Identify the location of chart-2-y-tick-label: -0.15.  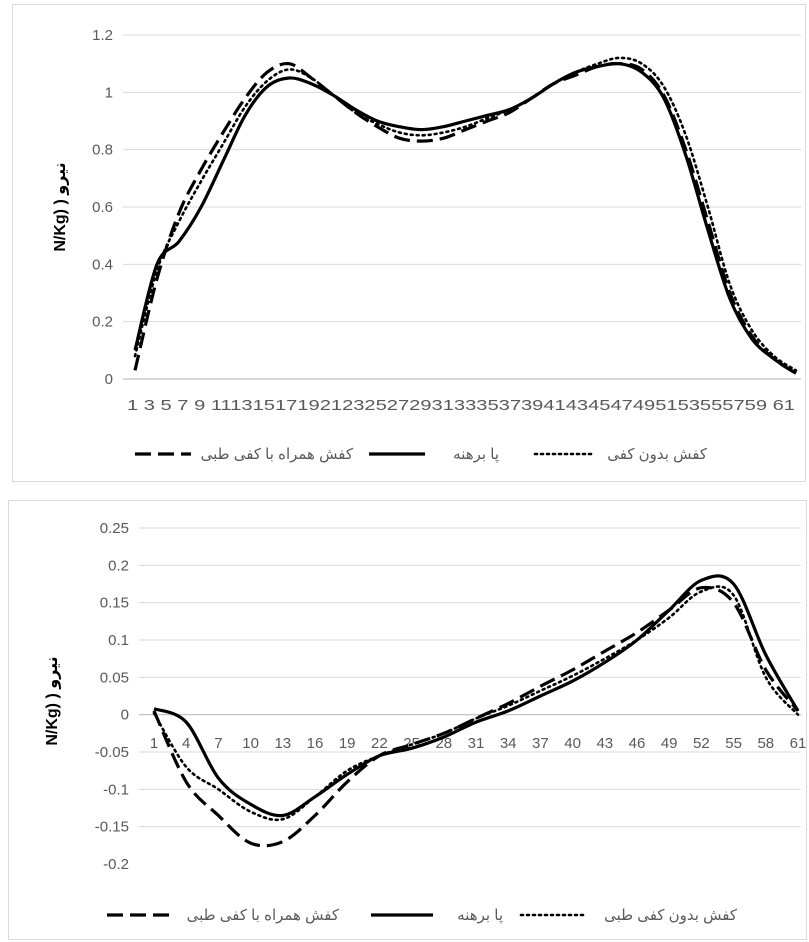
(112, 827).